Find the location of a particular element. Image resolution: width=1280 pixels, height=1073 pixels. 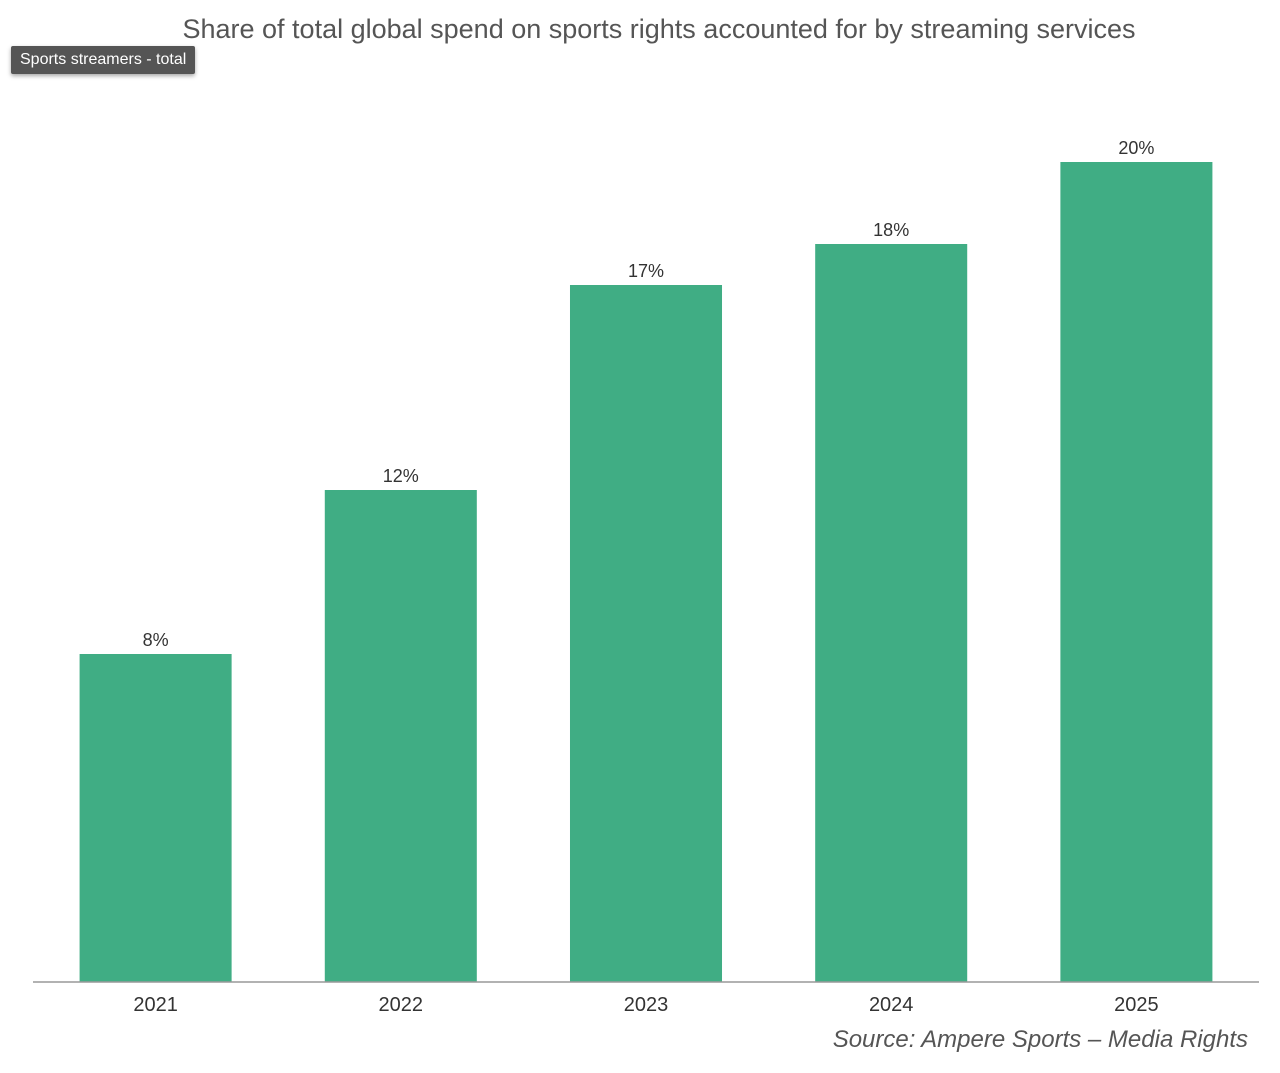

bar-2024 is located at coordinates (891, 613).